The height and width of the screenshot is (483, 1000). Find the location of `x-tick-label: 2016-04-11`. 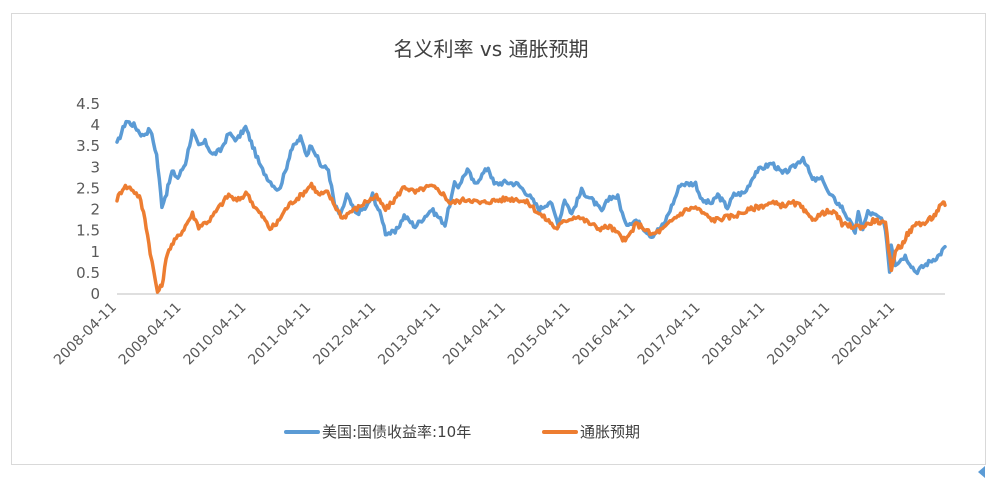

x-tick-label: 2016-04-11 is located at coordinates (604, 334).